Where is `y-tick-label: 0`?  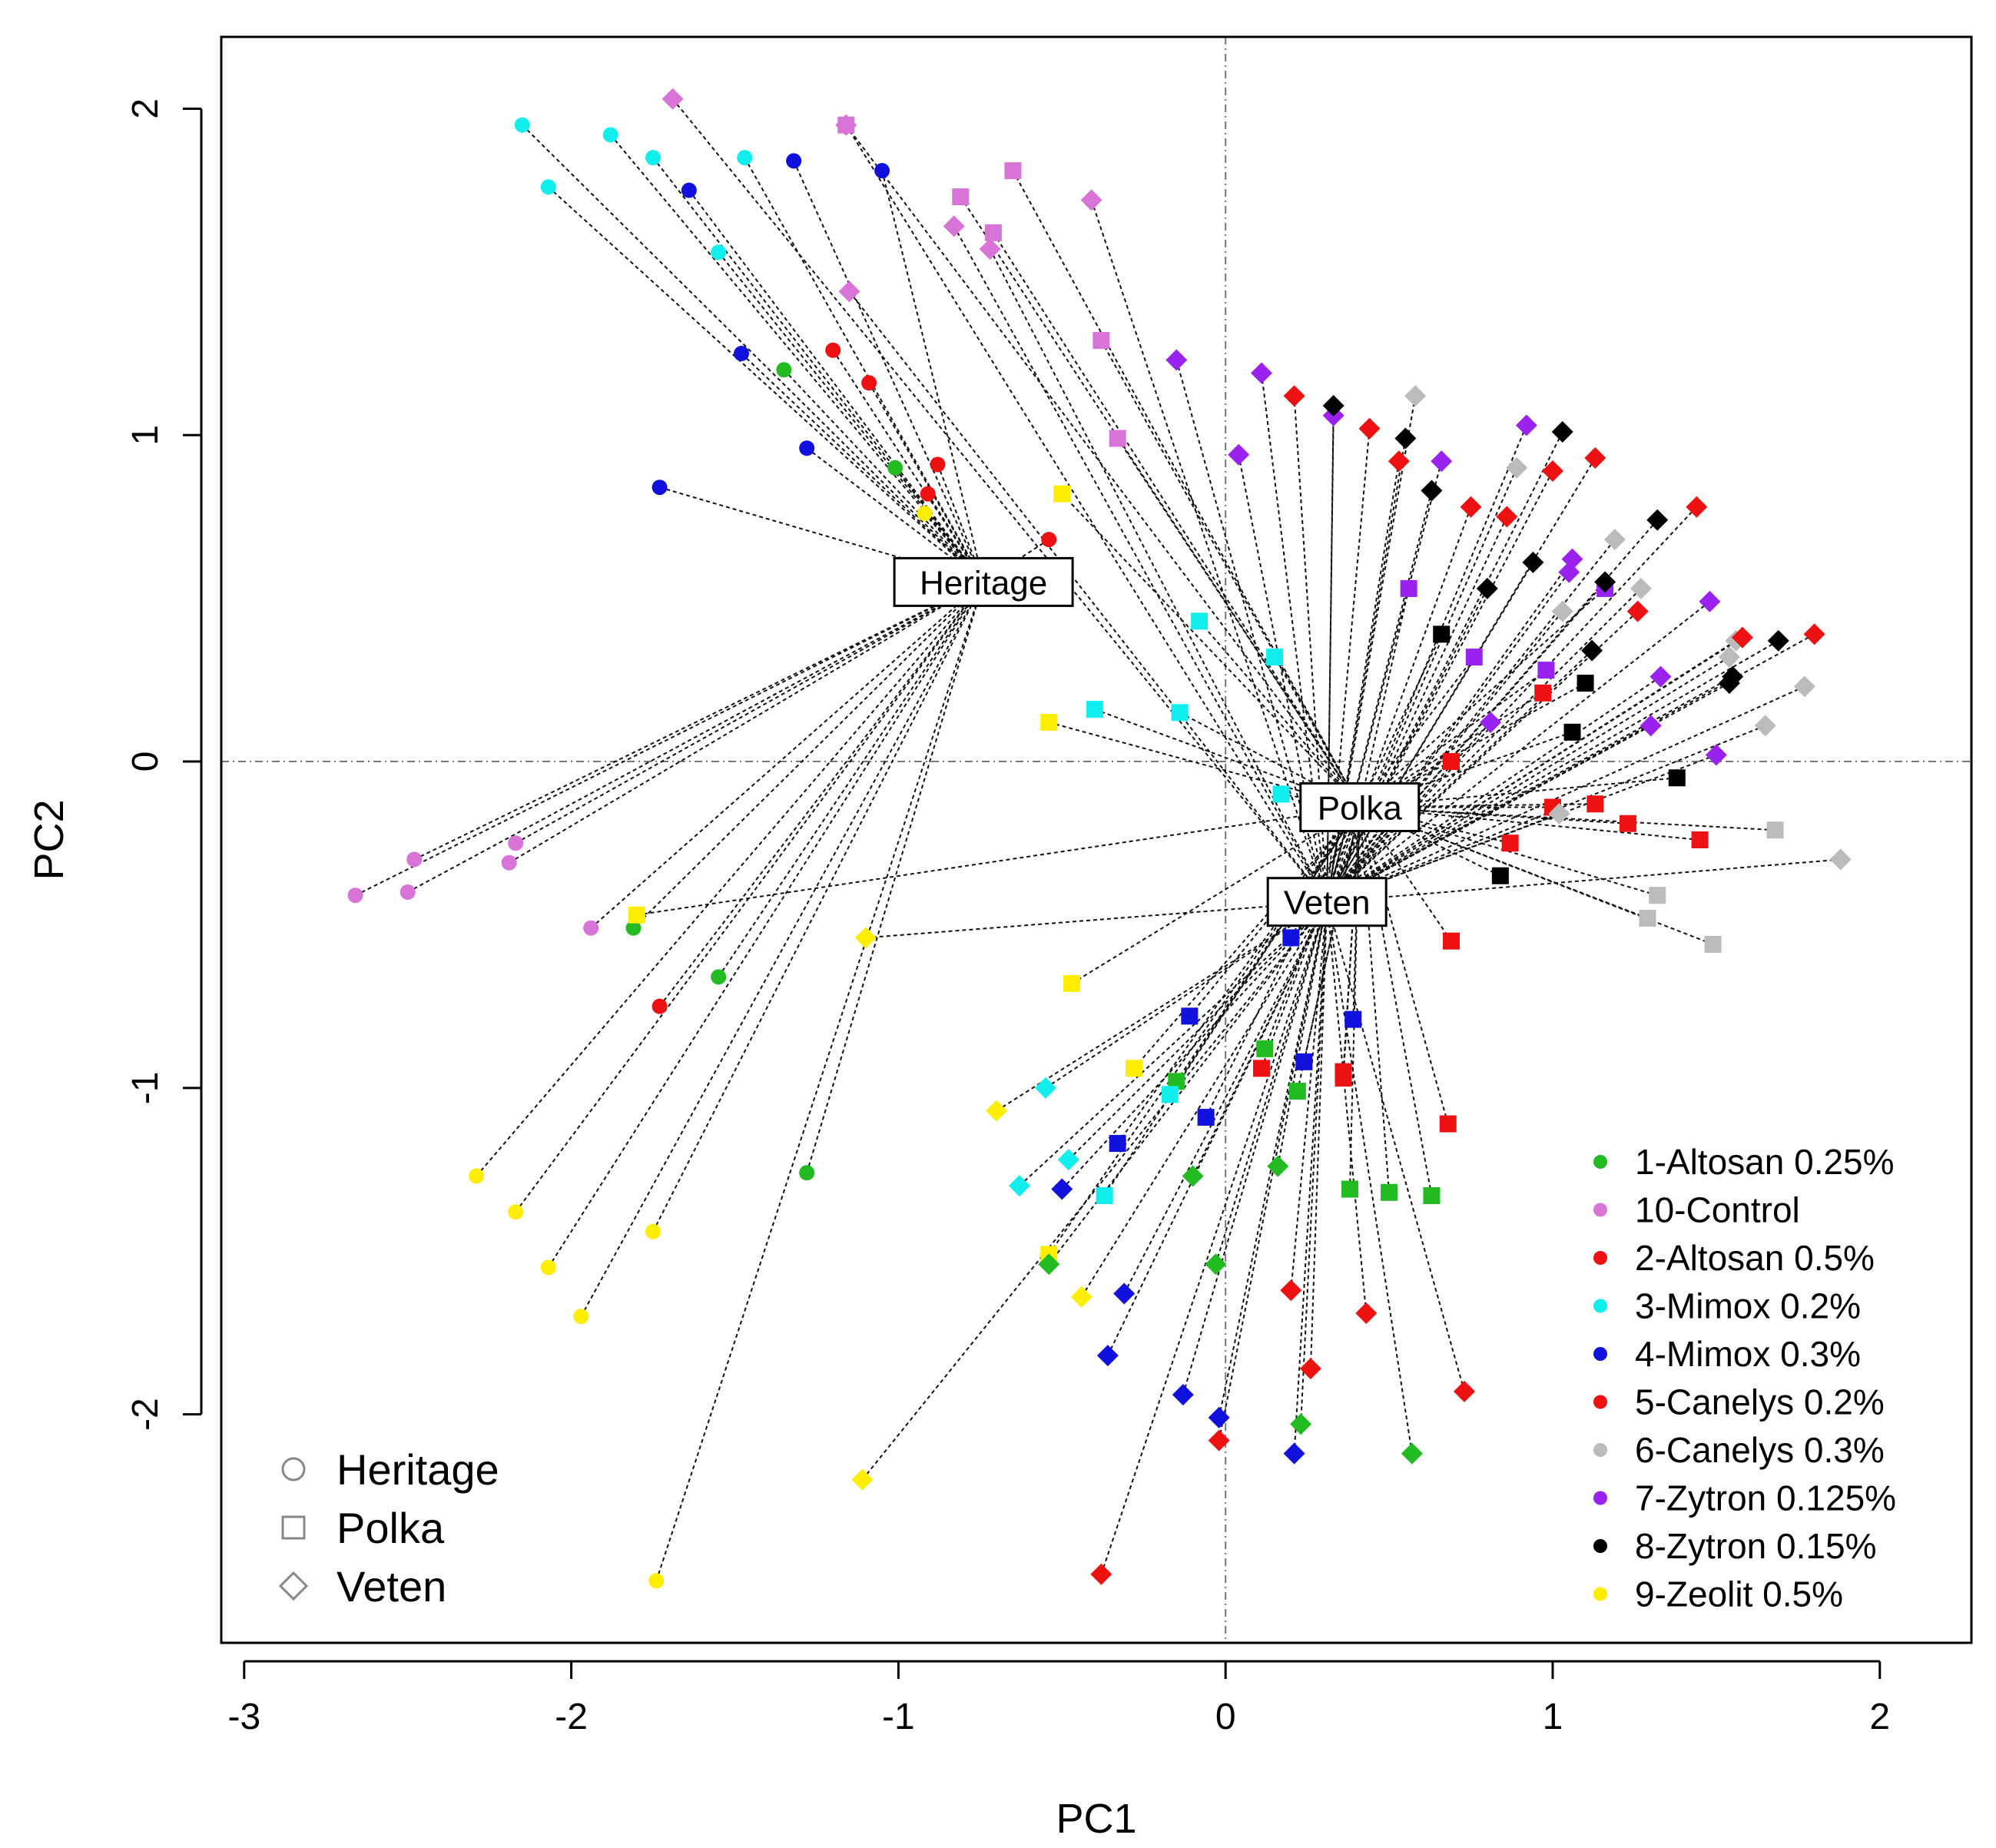 y-tick-label: 0 is located at coordinates (145, 761).